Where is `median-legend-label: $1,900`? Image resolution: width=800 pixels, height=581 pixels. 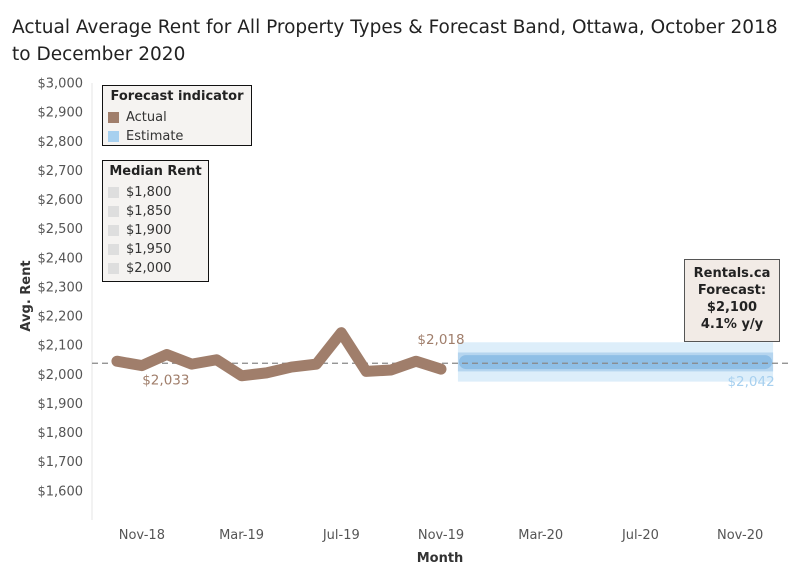 median-legend-label: $1,900 is located at coordinates (149, 230).